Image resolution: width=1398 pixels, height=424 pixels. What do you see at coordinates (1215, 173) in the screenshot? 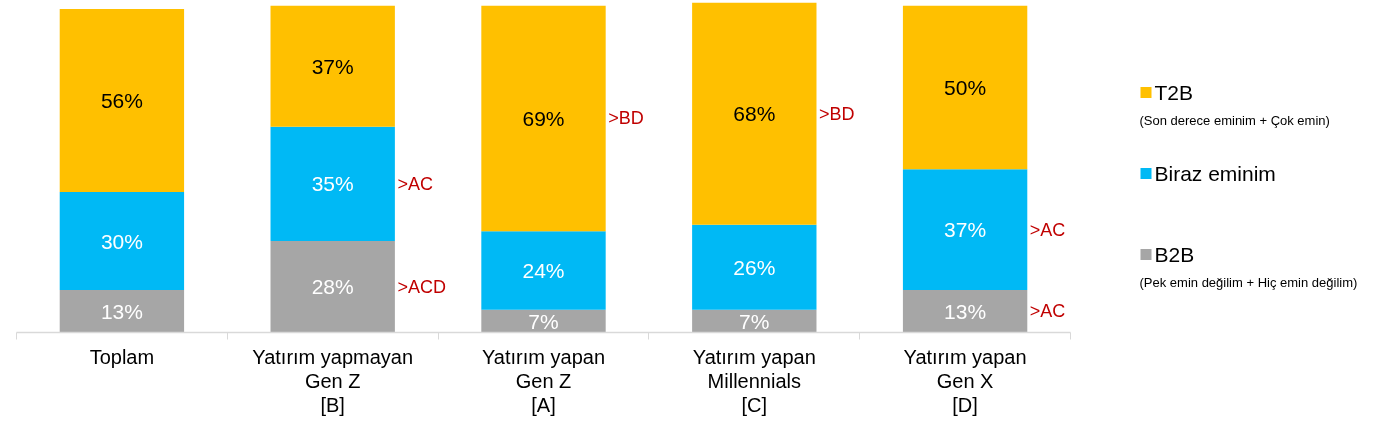
I see `legend-label: Biraz eminim` at bounding box center [1215, 173].